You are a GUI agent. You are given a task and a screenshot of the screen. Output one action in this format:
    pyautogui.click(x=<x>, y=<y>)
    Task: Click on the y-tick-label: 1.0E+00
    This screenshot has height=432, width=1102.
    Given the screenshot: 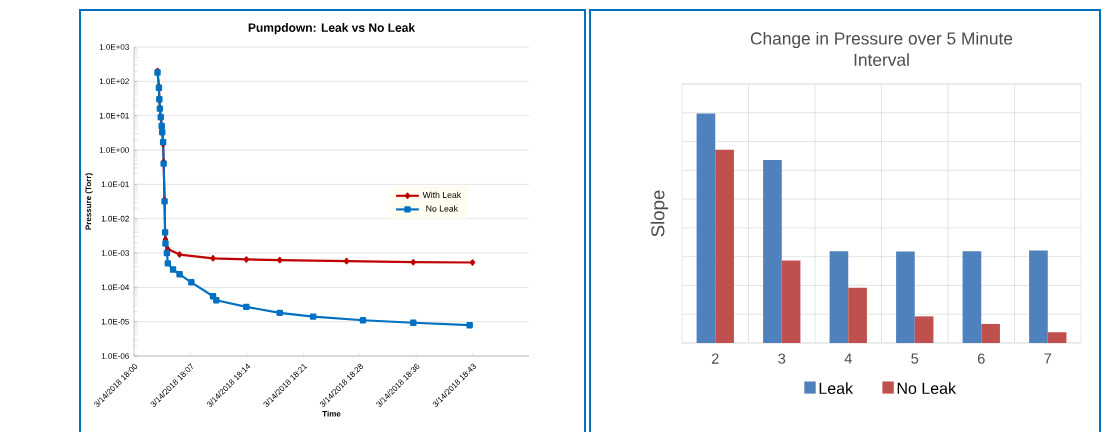 What is the action you would take?
    pyautogui.click(x=114, y=150)
    